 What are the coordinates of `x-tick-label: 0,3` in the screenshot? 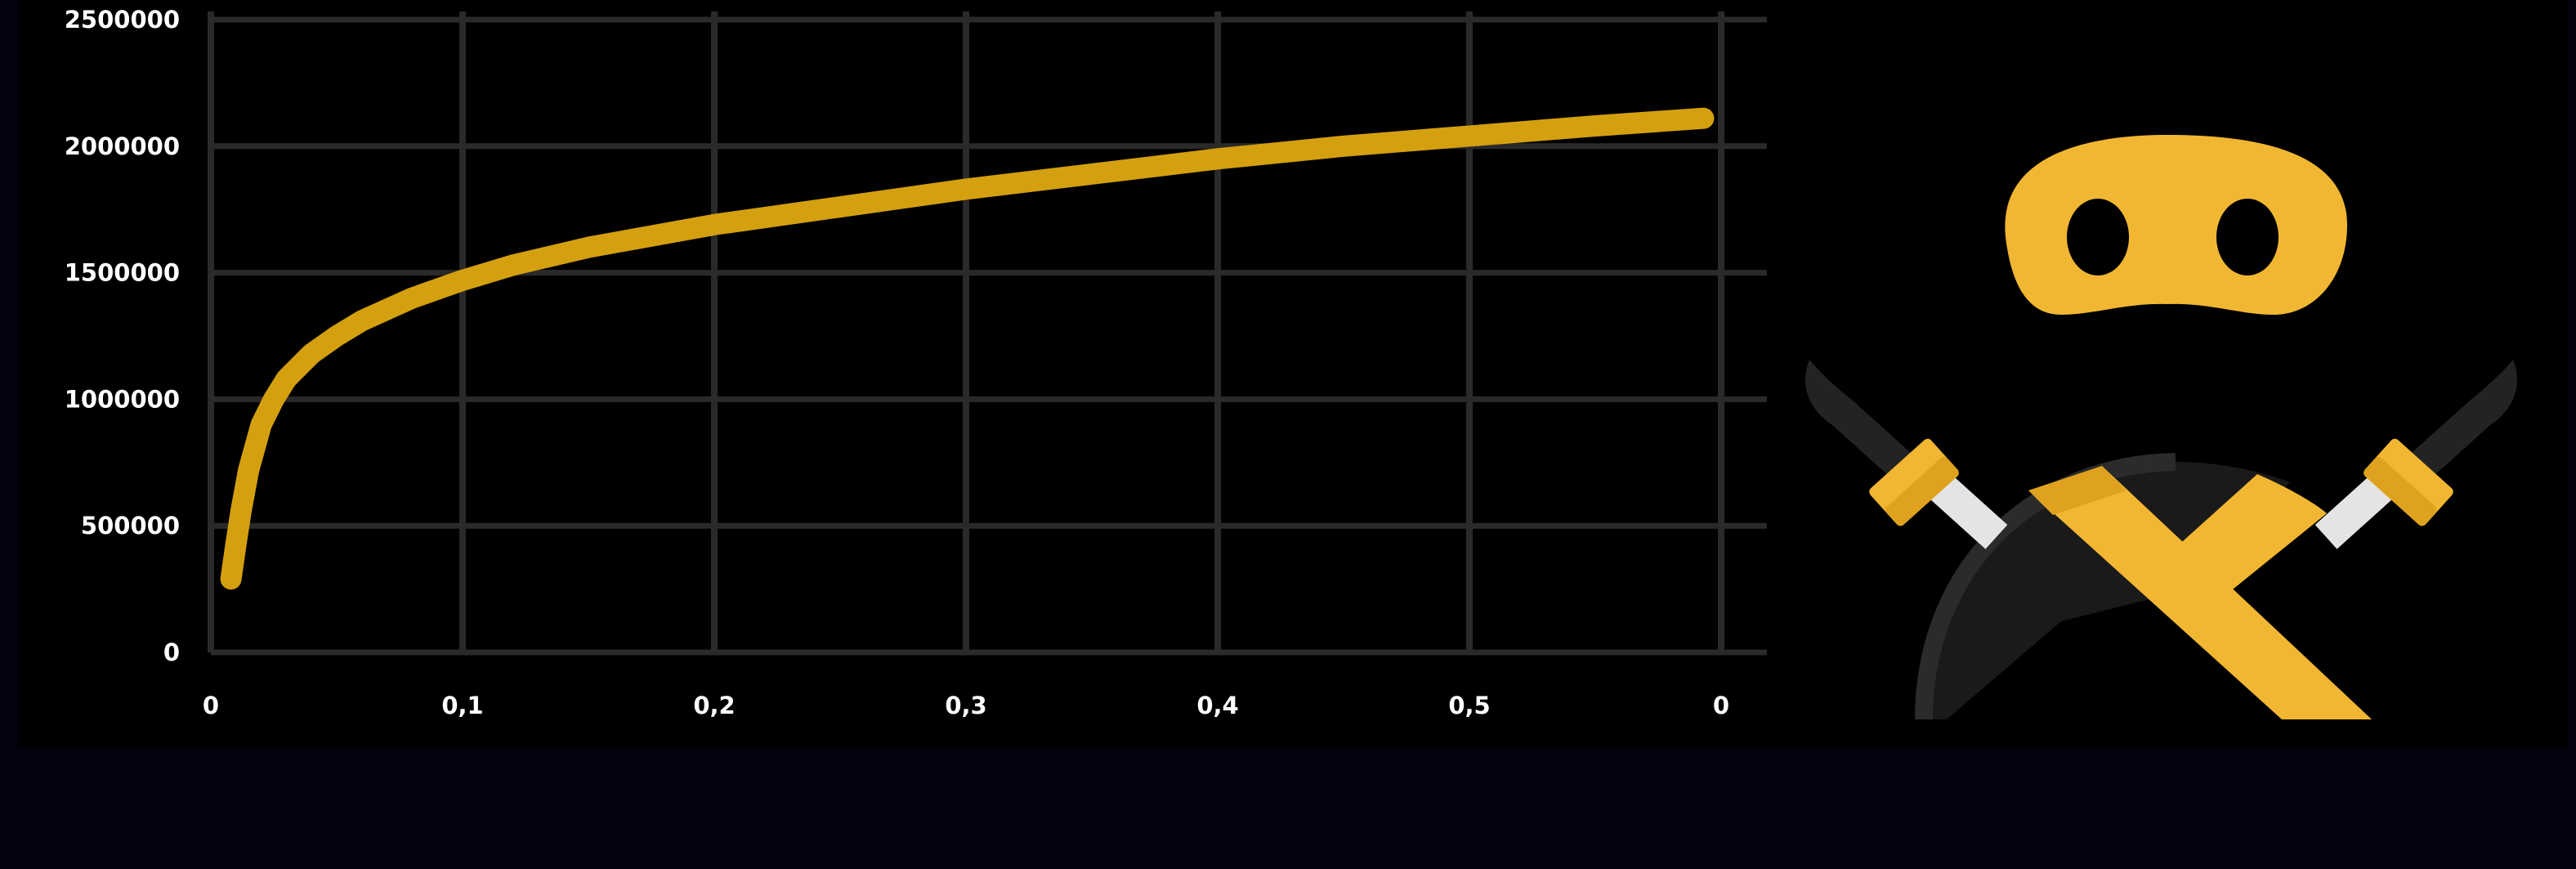 It's located at (965, 706).